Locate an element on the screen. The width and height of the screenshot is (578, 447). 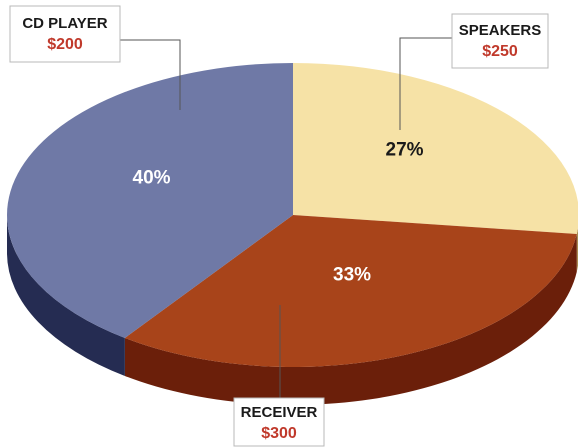
slice-side is located at coordinates (66, 295).